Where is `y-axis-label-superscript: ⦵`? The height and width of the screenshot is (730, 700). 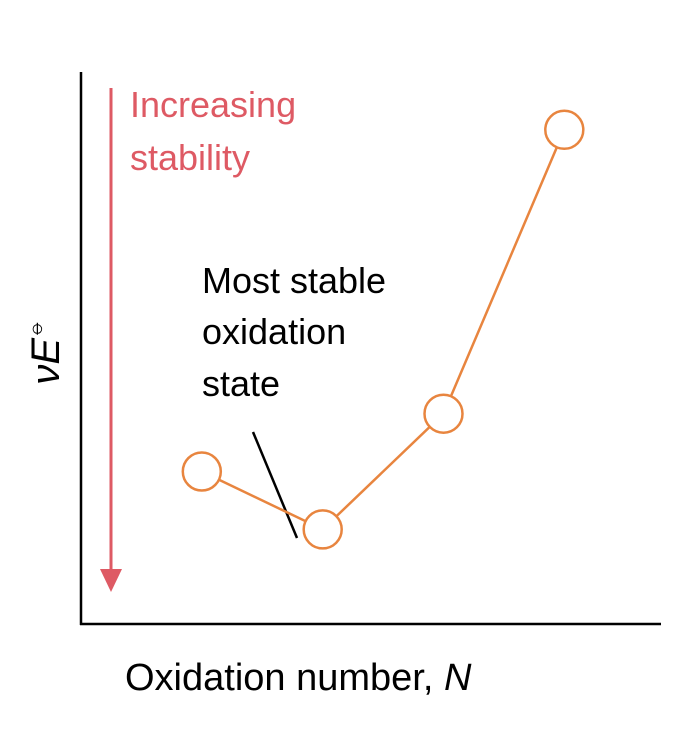 y-axis-label-superscript: ⦵ is located at coordinates (34, 328).